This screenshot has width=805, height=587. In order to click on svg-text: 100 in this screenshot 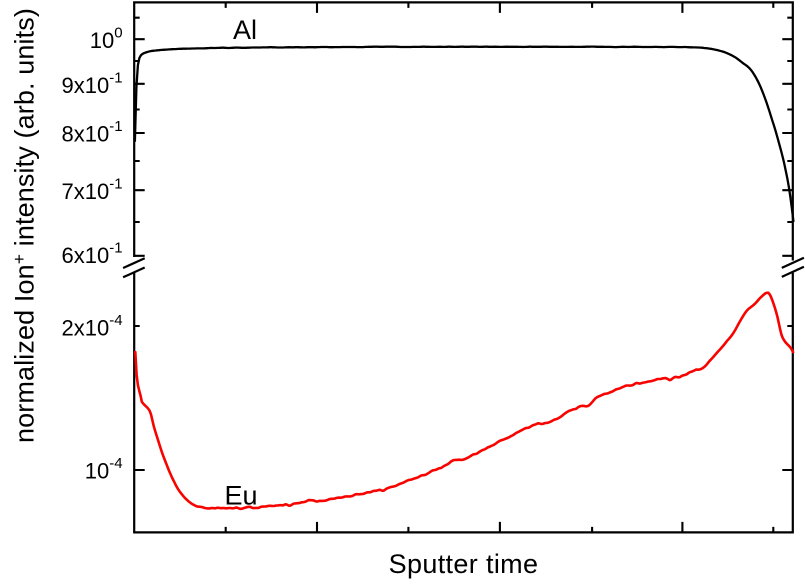, I will do `click(106, 39)`.